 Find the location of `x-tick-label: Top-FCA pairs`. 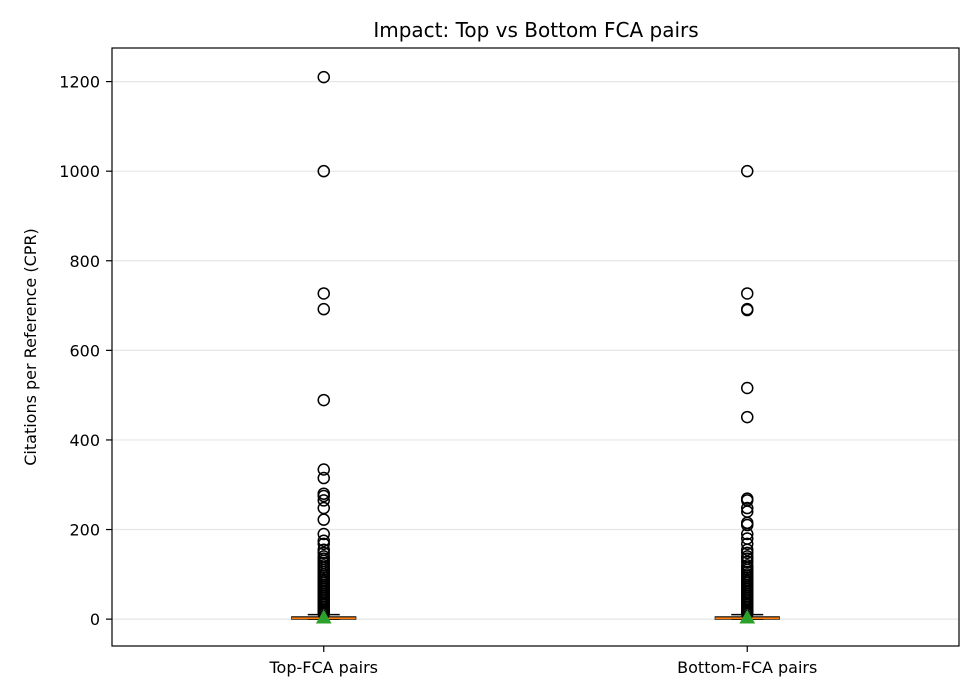

x-tick-label: Top-FCA pairs is located at coordinates (324, 667).